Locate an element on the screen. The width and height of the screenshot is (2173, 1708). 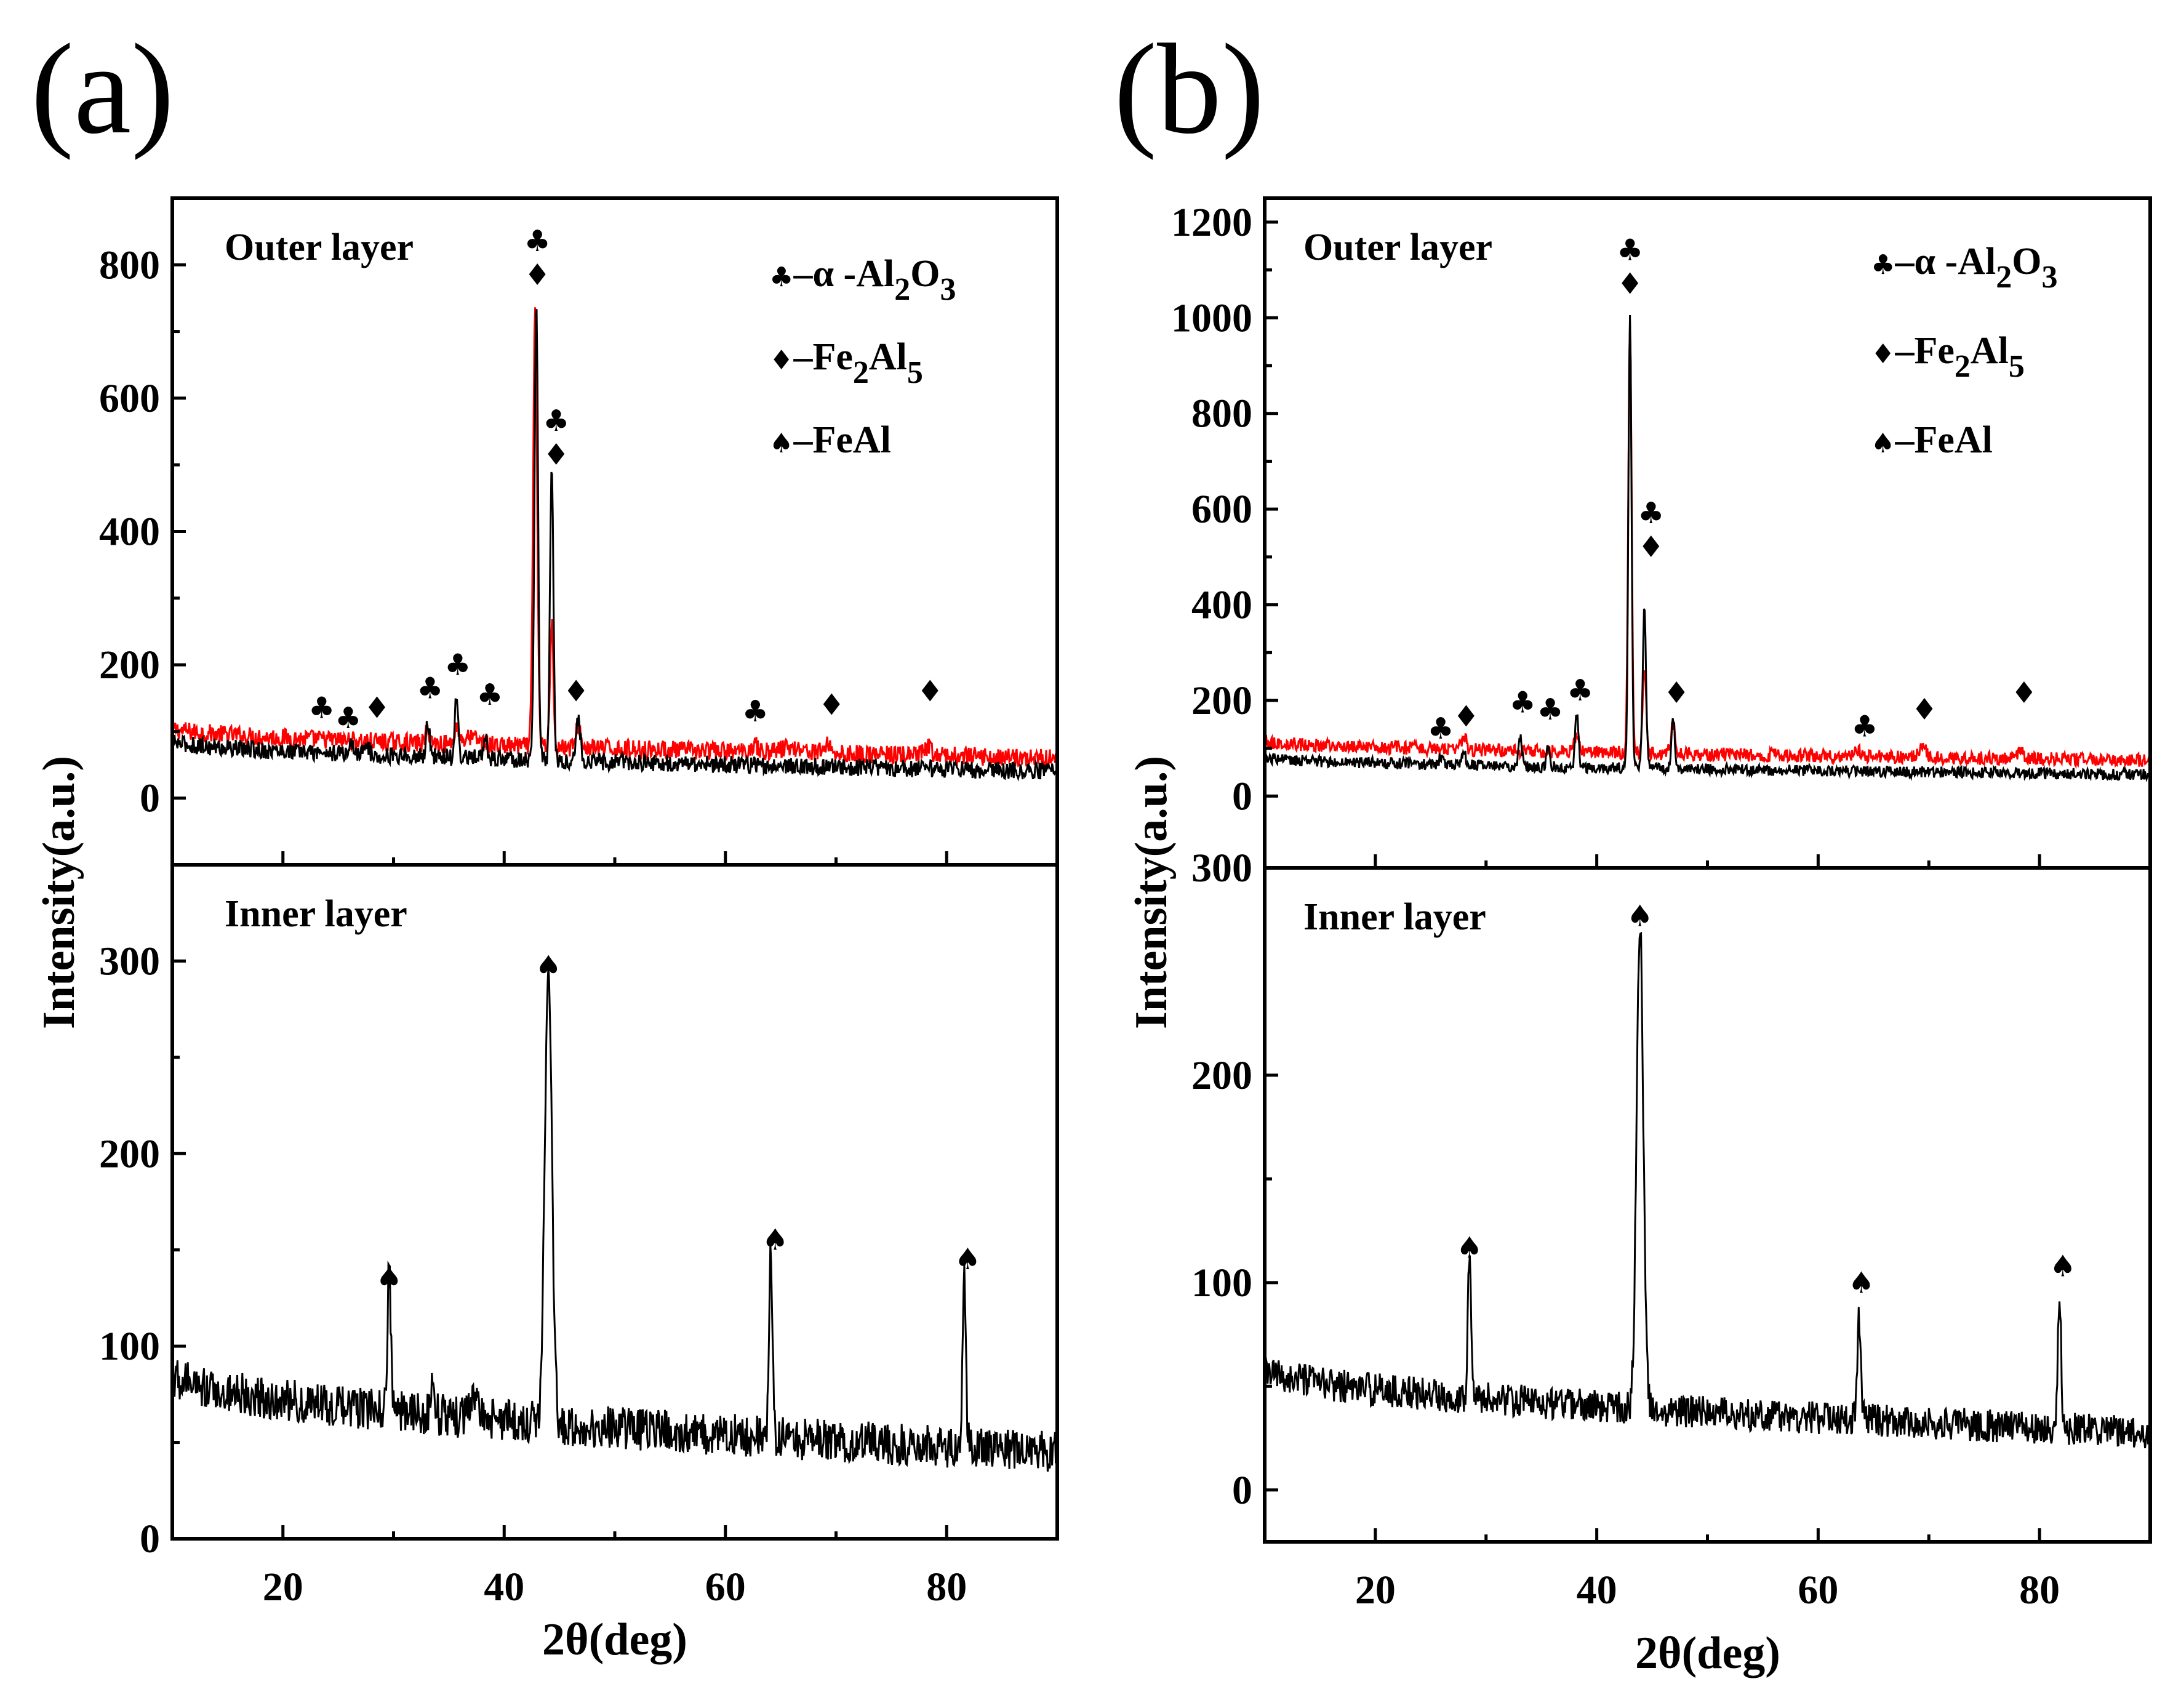
legend-text-part: 3 is located at coordinates (2049, 277).